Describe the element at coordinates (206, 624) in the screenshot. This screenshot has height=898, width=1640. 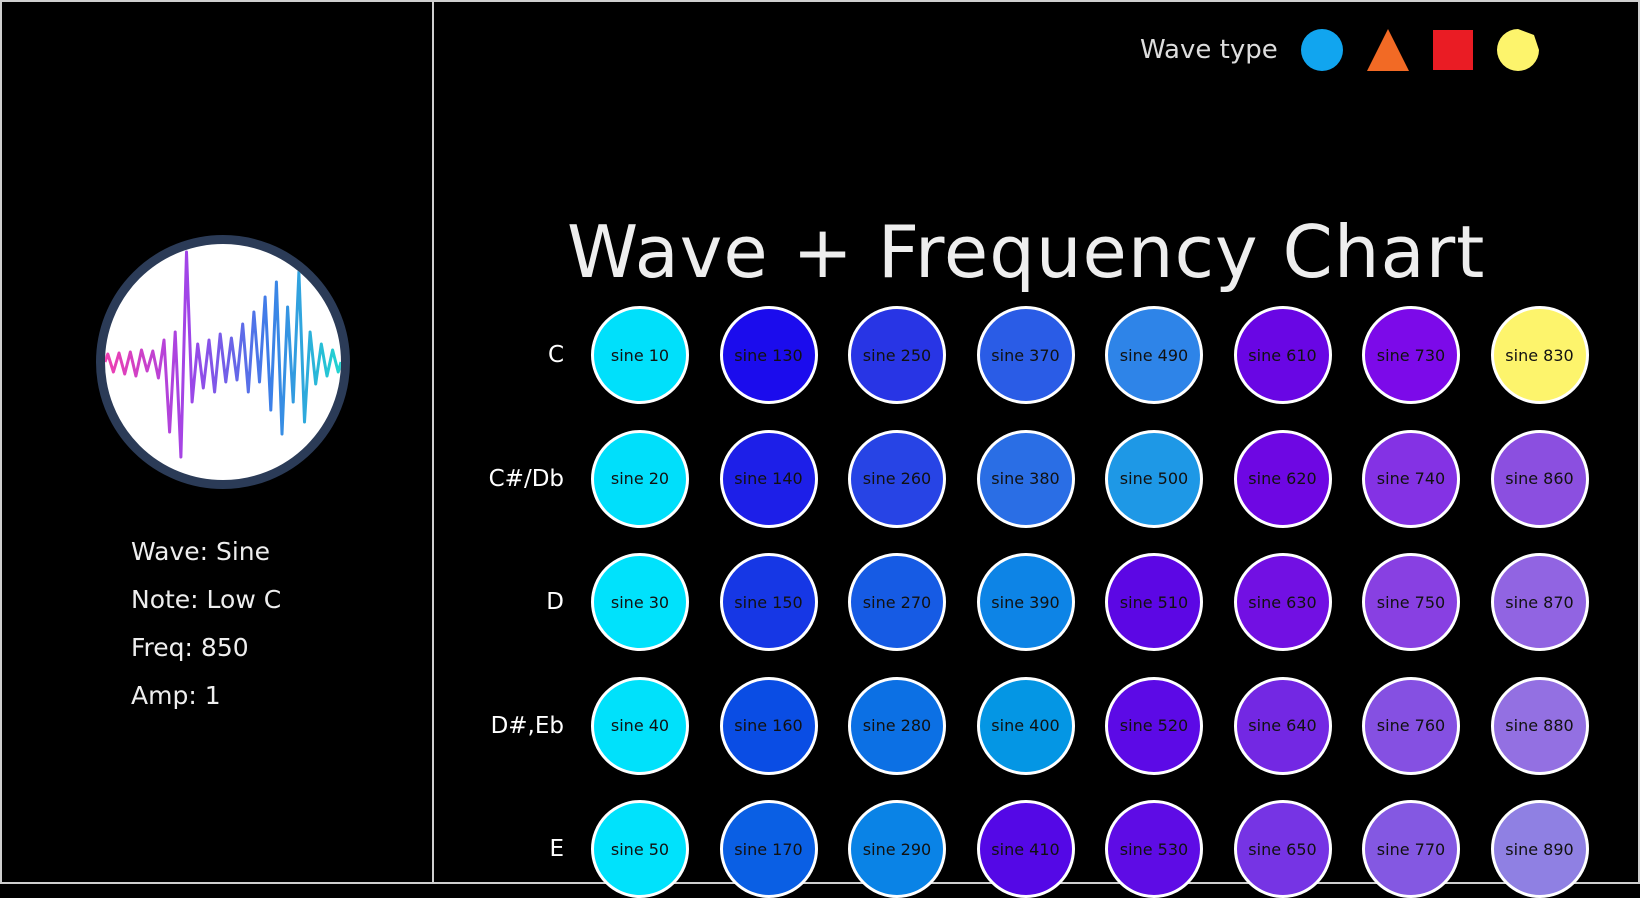
I see `wave-info: Wave: Sine Note: Low C Freq: 850 Amp: 1` at that location.